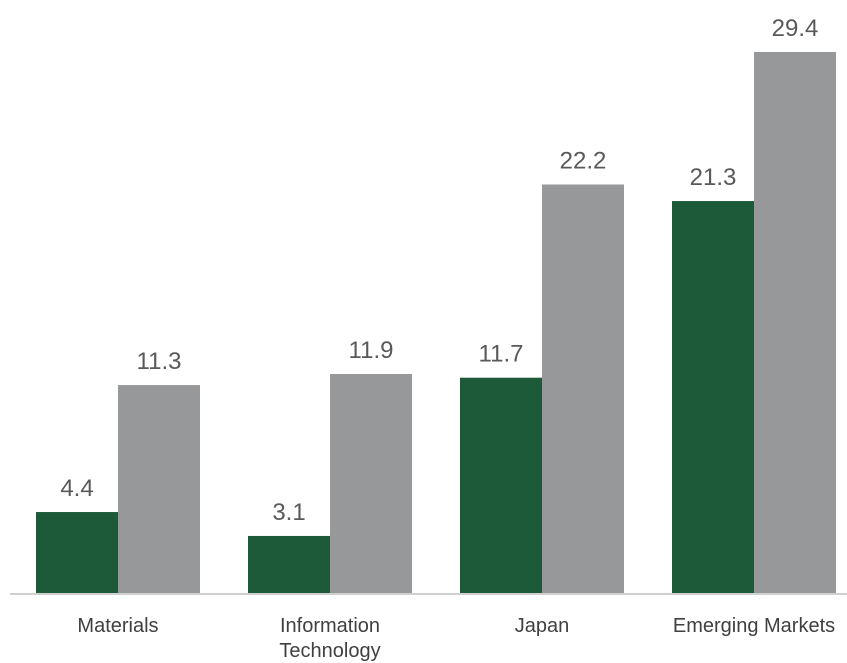 The width and height of the screenshot is (847, 663). Describe the element at coordinates (795, 28) in the screenshot. I see `value-label: 29.4` at that location.